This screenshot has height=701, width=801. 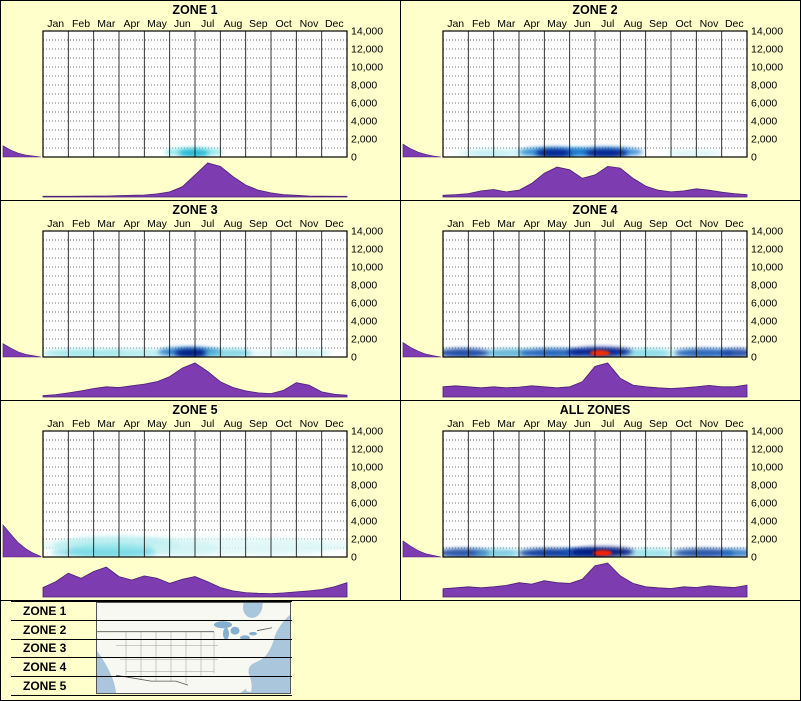 I want to click on legend-label: ZONE 2, so click(x=45, y=629).